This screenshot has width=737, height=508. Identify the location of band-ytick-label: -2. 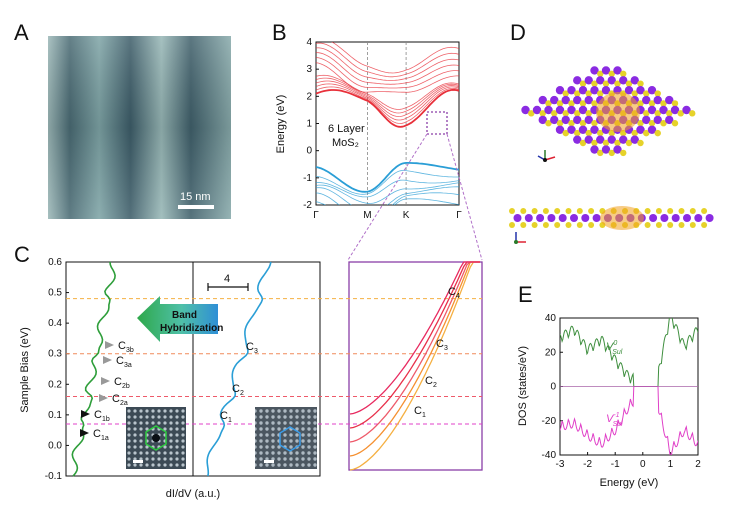
(307, 205).